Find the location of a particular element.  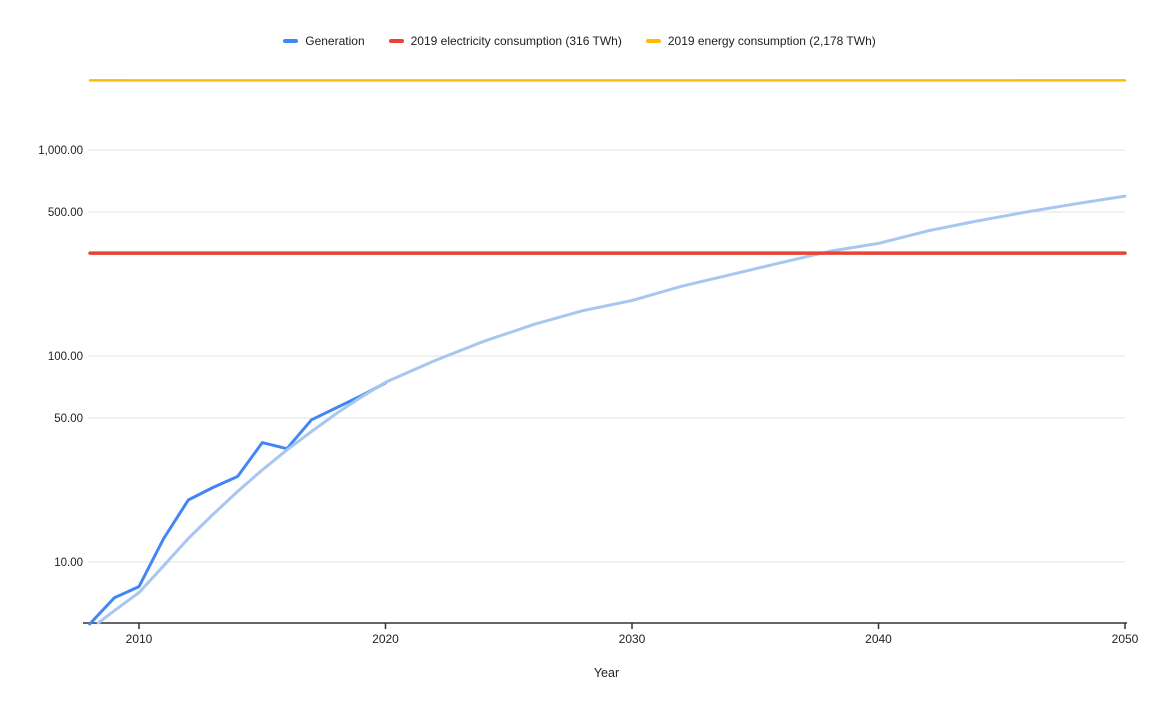

y-axis-tick-label: 1,000.00 is located at coordinates (60, 151).